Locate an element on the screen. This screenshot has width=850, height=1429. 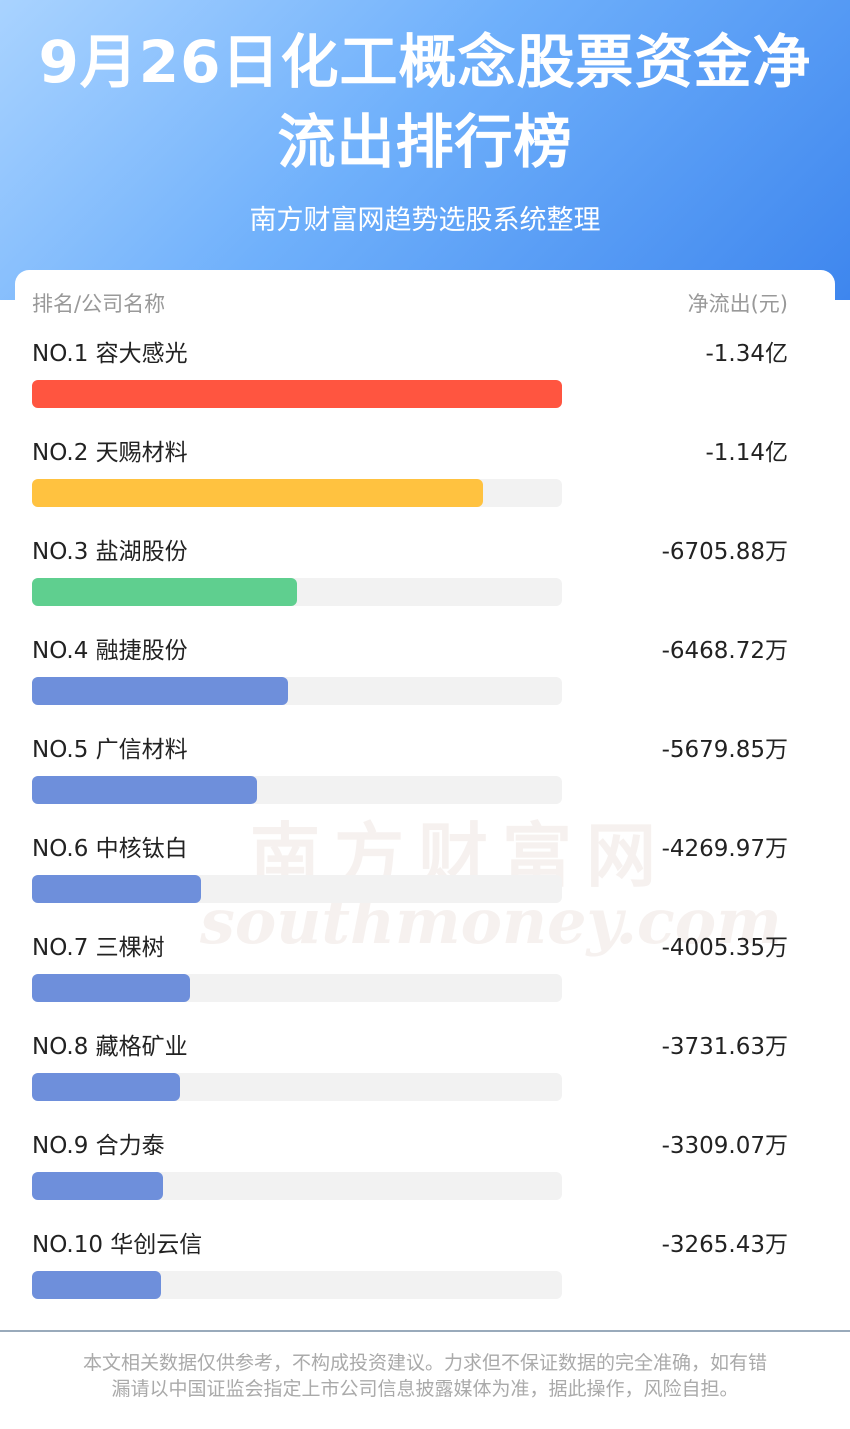
category-label: NO.6 中核钛白 is located at coordinates (110, 849).